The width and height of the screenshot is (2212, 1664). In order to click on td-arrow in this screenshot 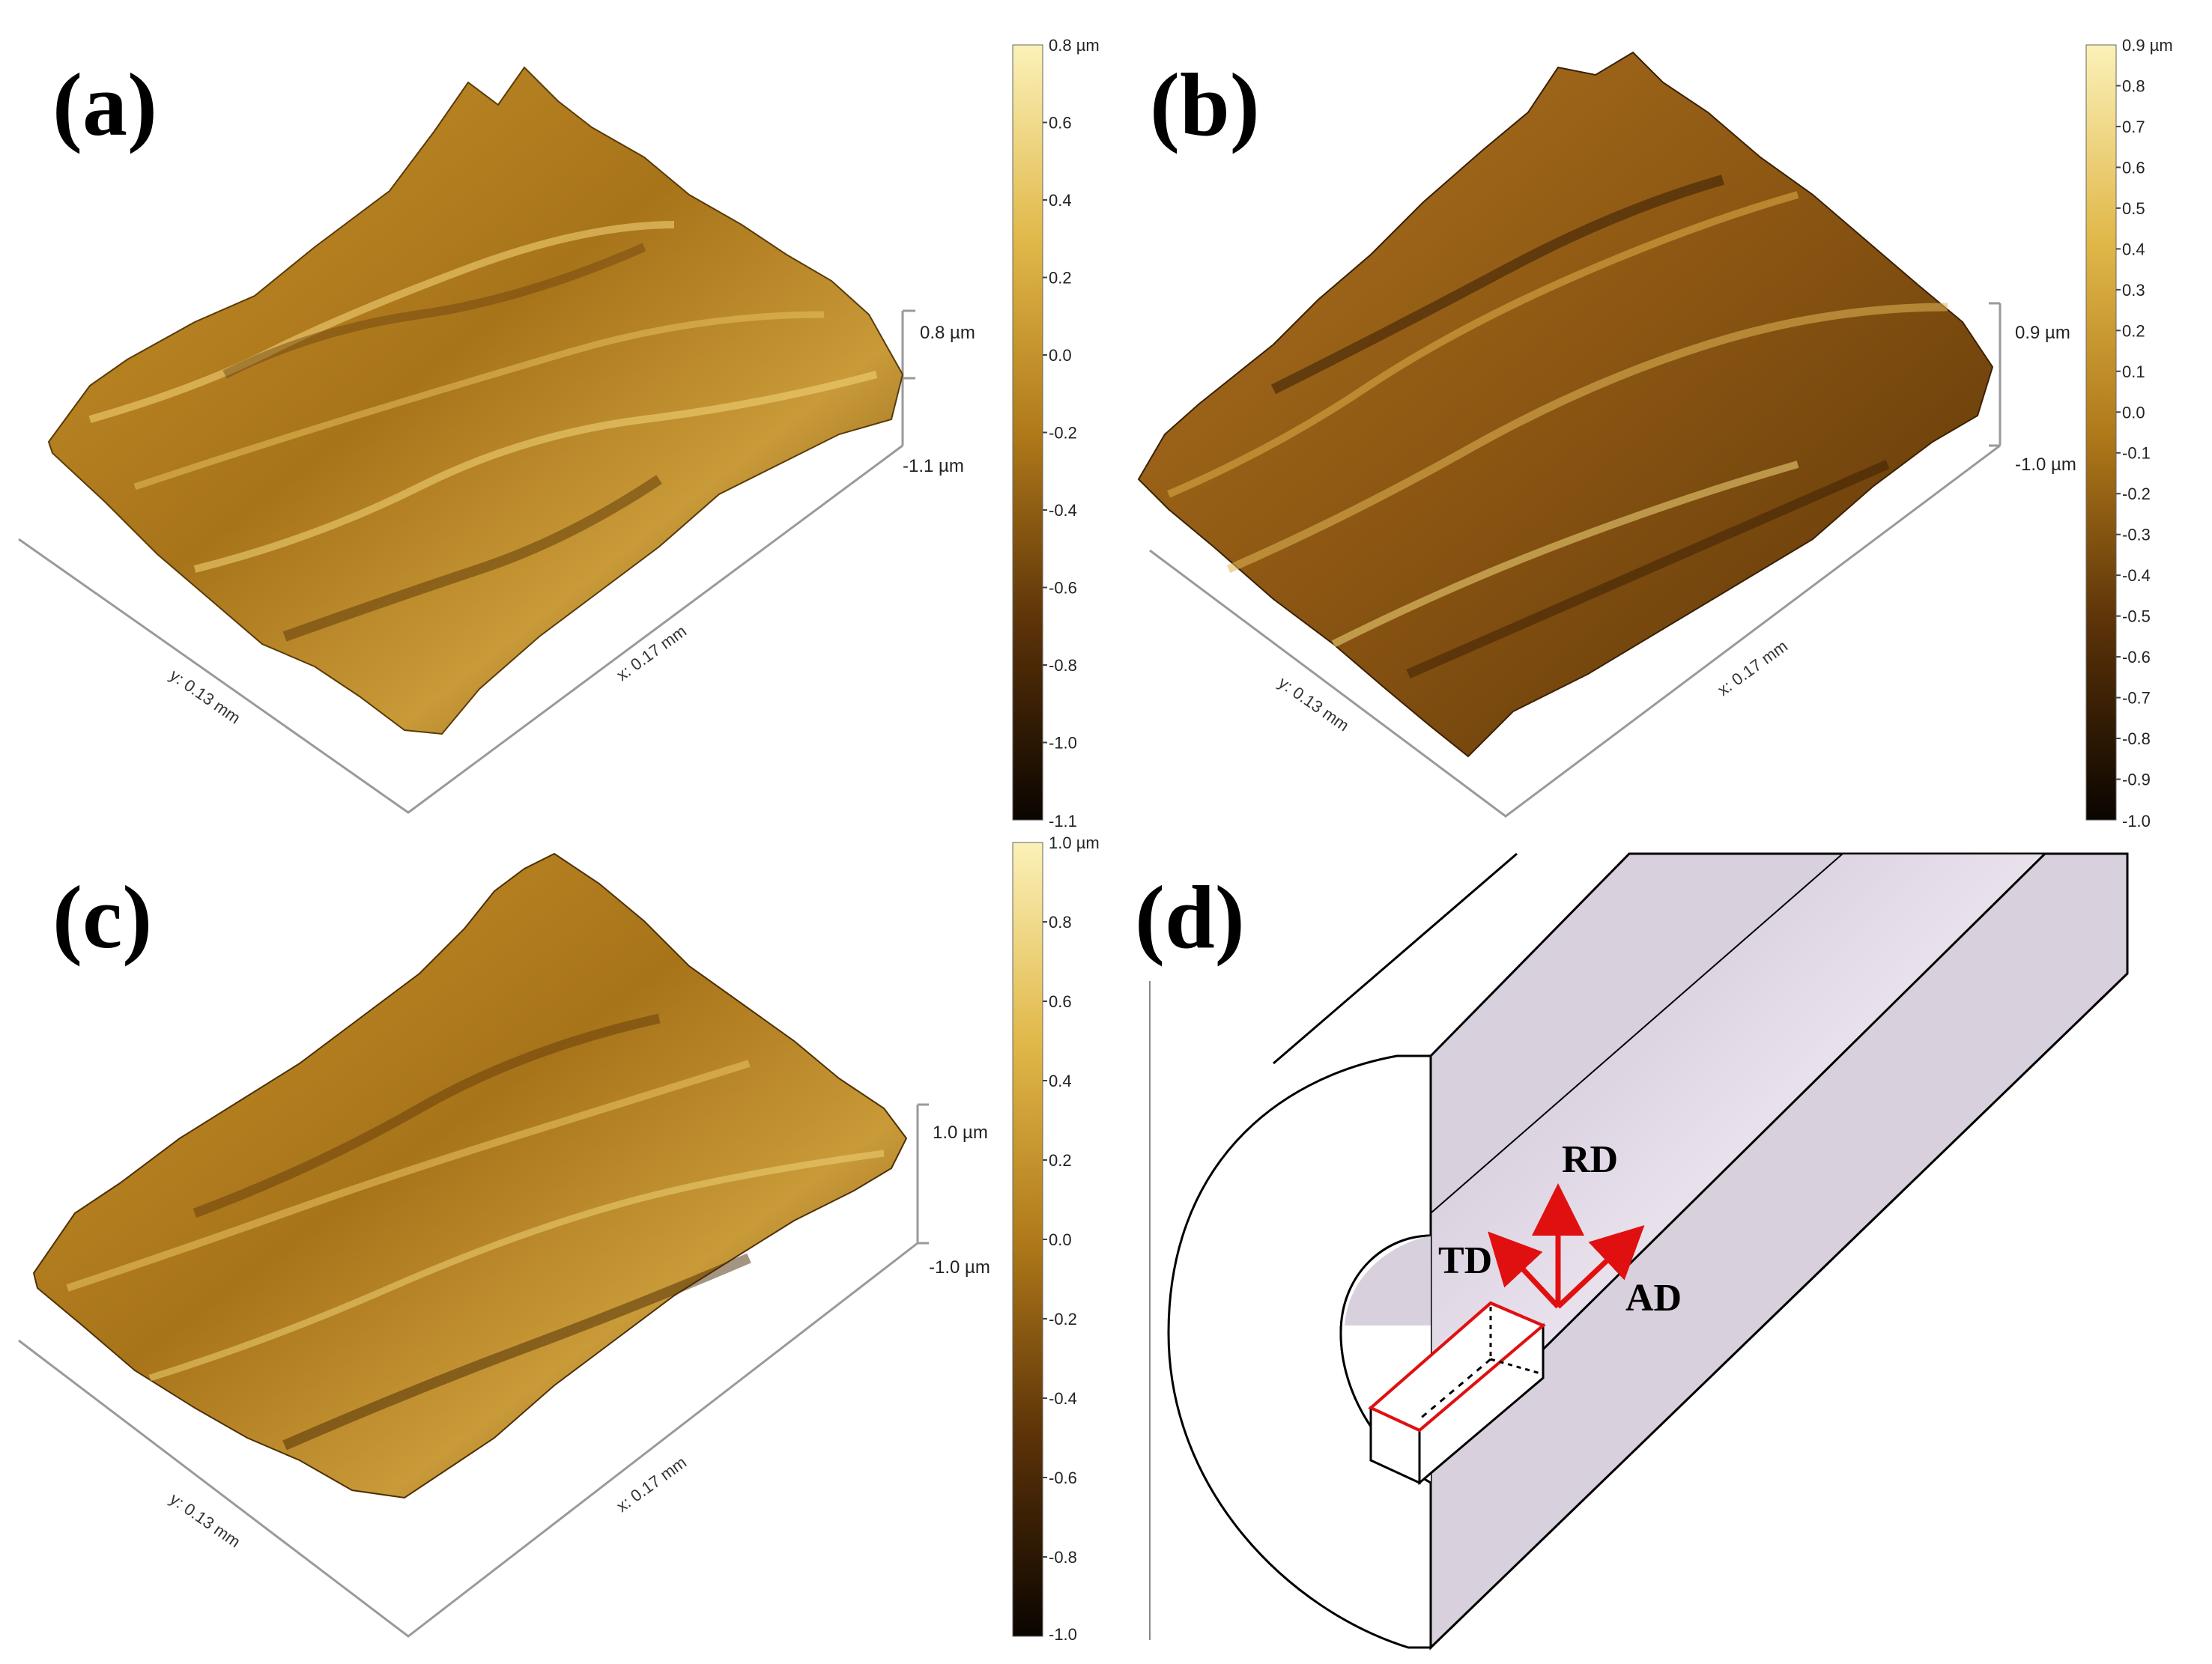, I will do `click(1524, 1270)`.